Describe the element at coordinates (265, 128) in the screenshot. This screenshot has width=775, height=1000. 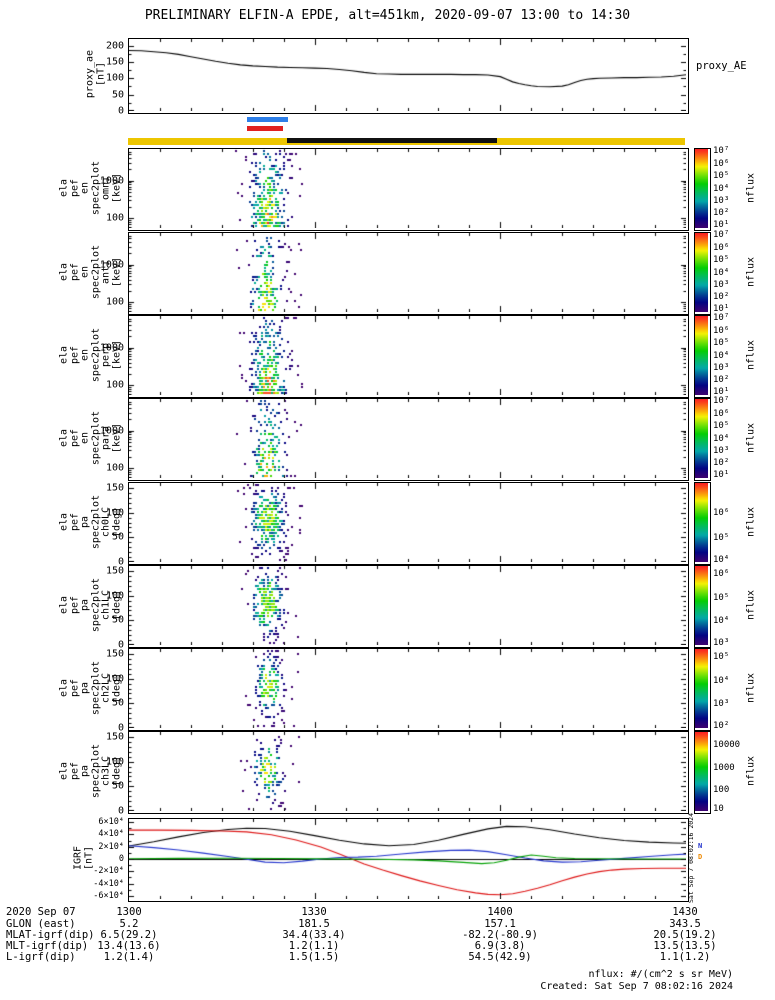
I see `availability-bar-red` at that location.